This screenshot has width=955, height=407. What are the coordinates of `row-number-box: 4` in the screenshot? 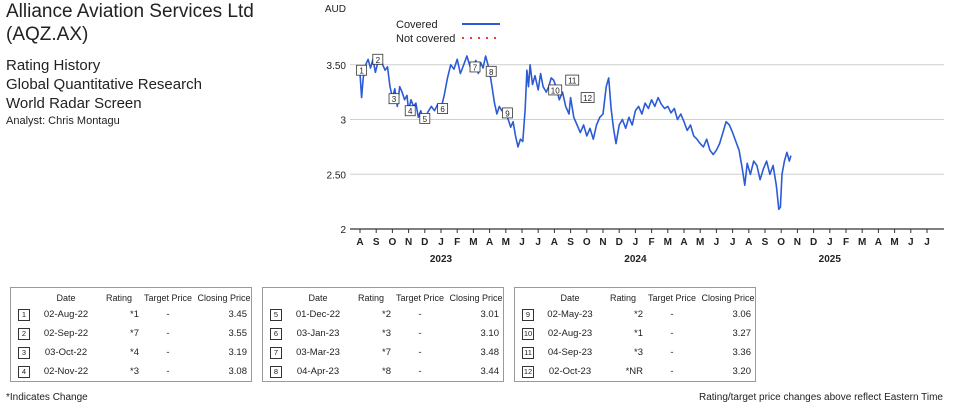 It's located at (24, 371).